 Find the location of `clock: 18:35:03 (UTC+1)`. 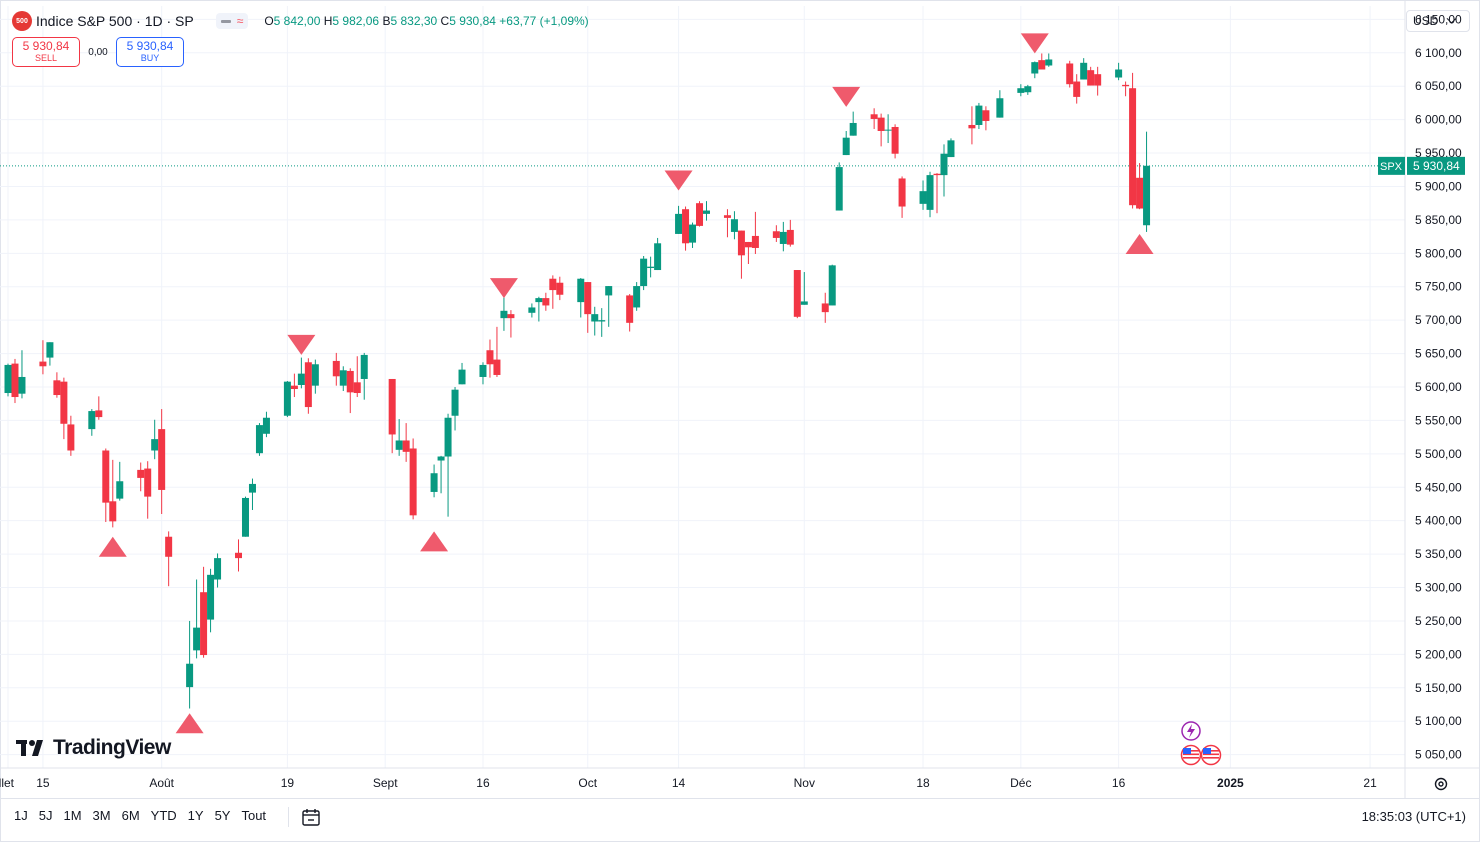

clock: 18:35:03 (UTC+1) is located at coordinates (1413, 816).